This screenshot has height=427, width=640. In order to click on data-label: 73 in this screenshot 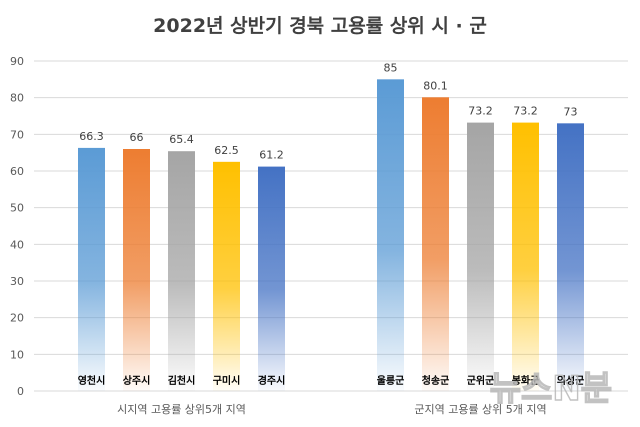, I will do `click(571, 111)`.